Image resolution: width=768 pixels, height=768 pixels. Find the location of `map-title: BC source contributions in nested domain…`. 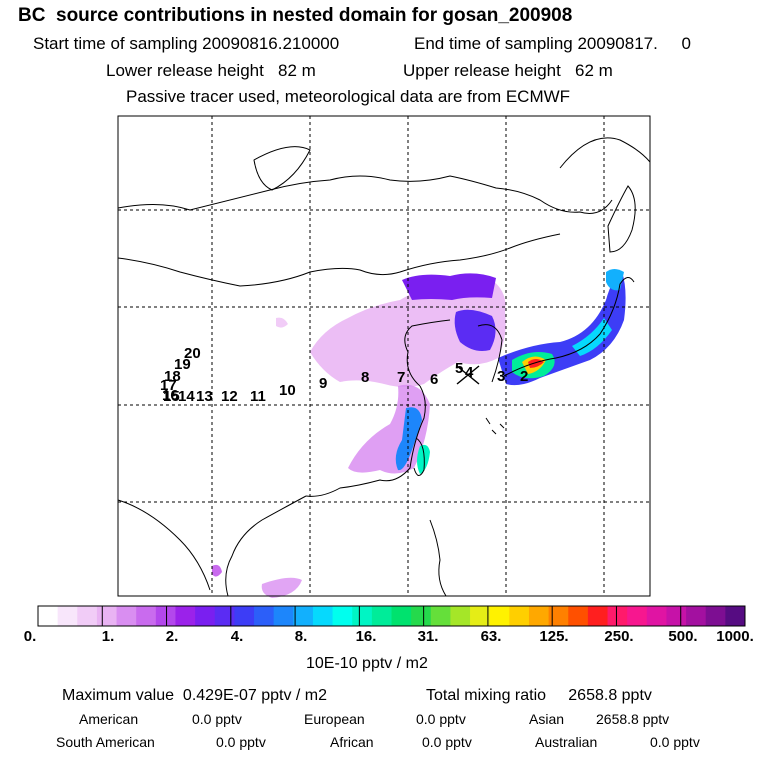

map-title: BC source contributions in nested domain… is located at coordinates (295, 15).